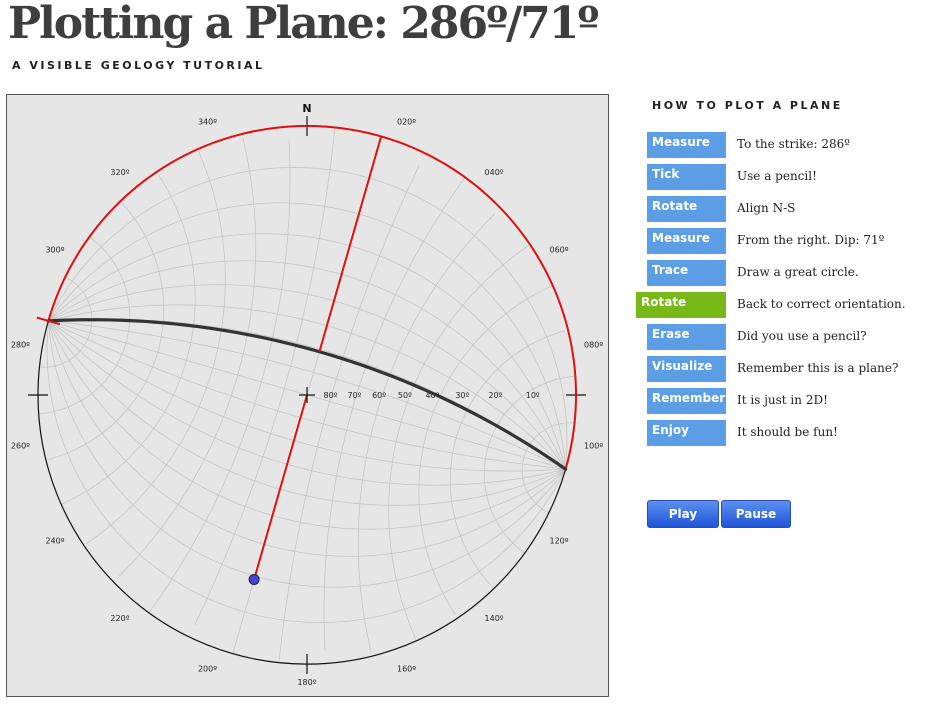  What do you see at coordinates (686, 369) in the screenshot?
I see `step-button-visualize: Visualize` at bounding box center [686, 369].